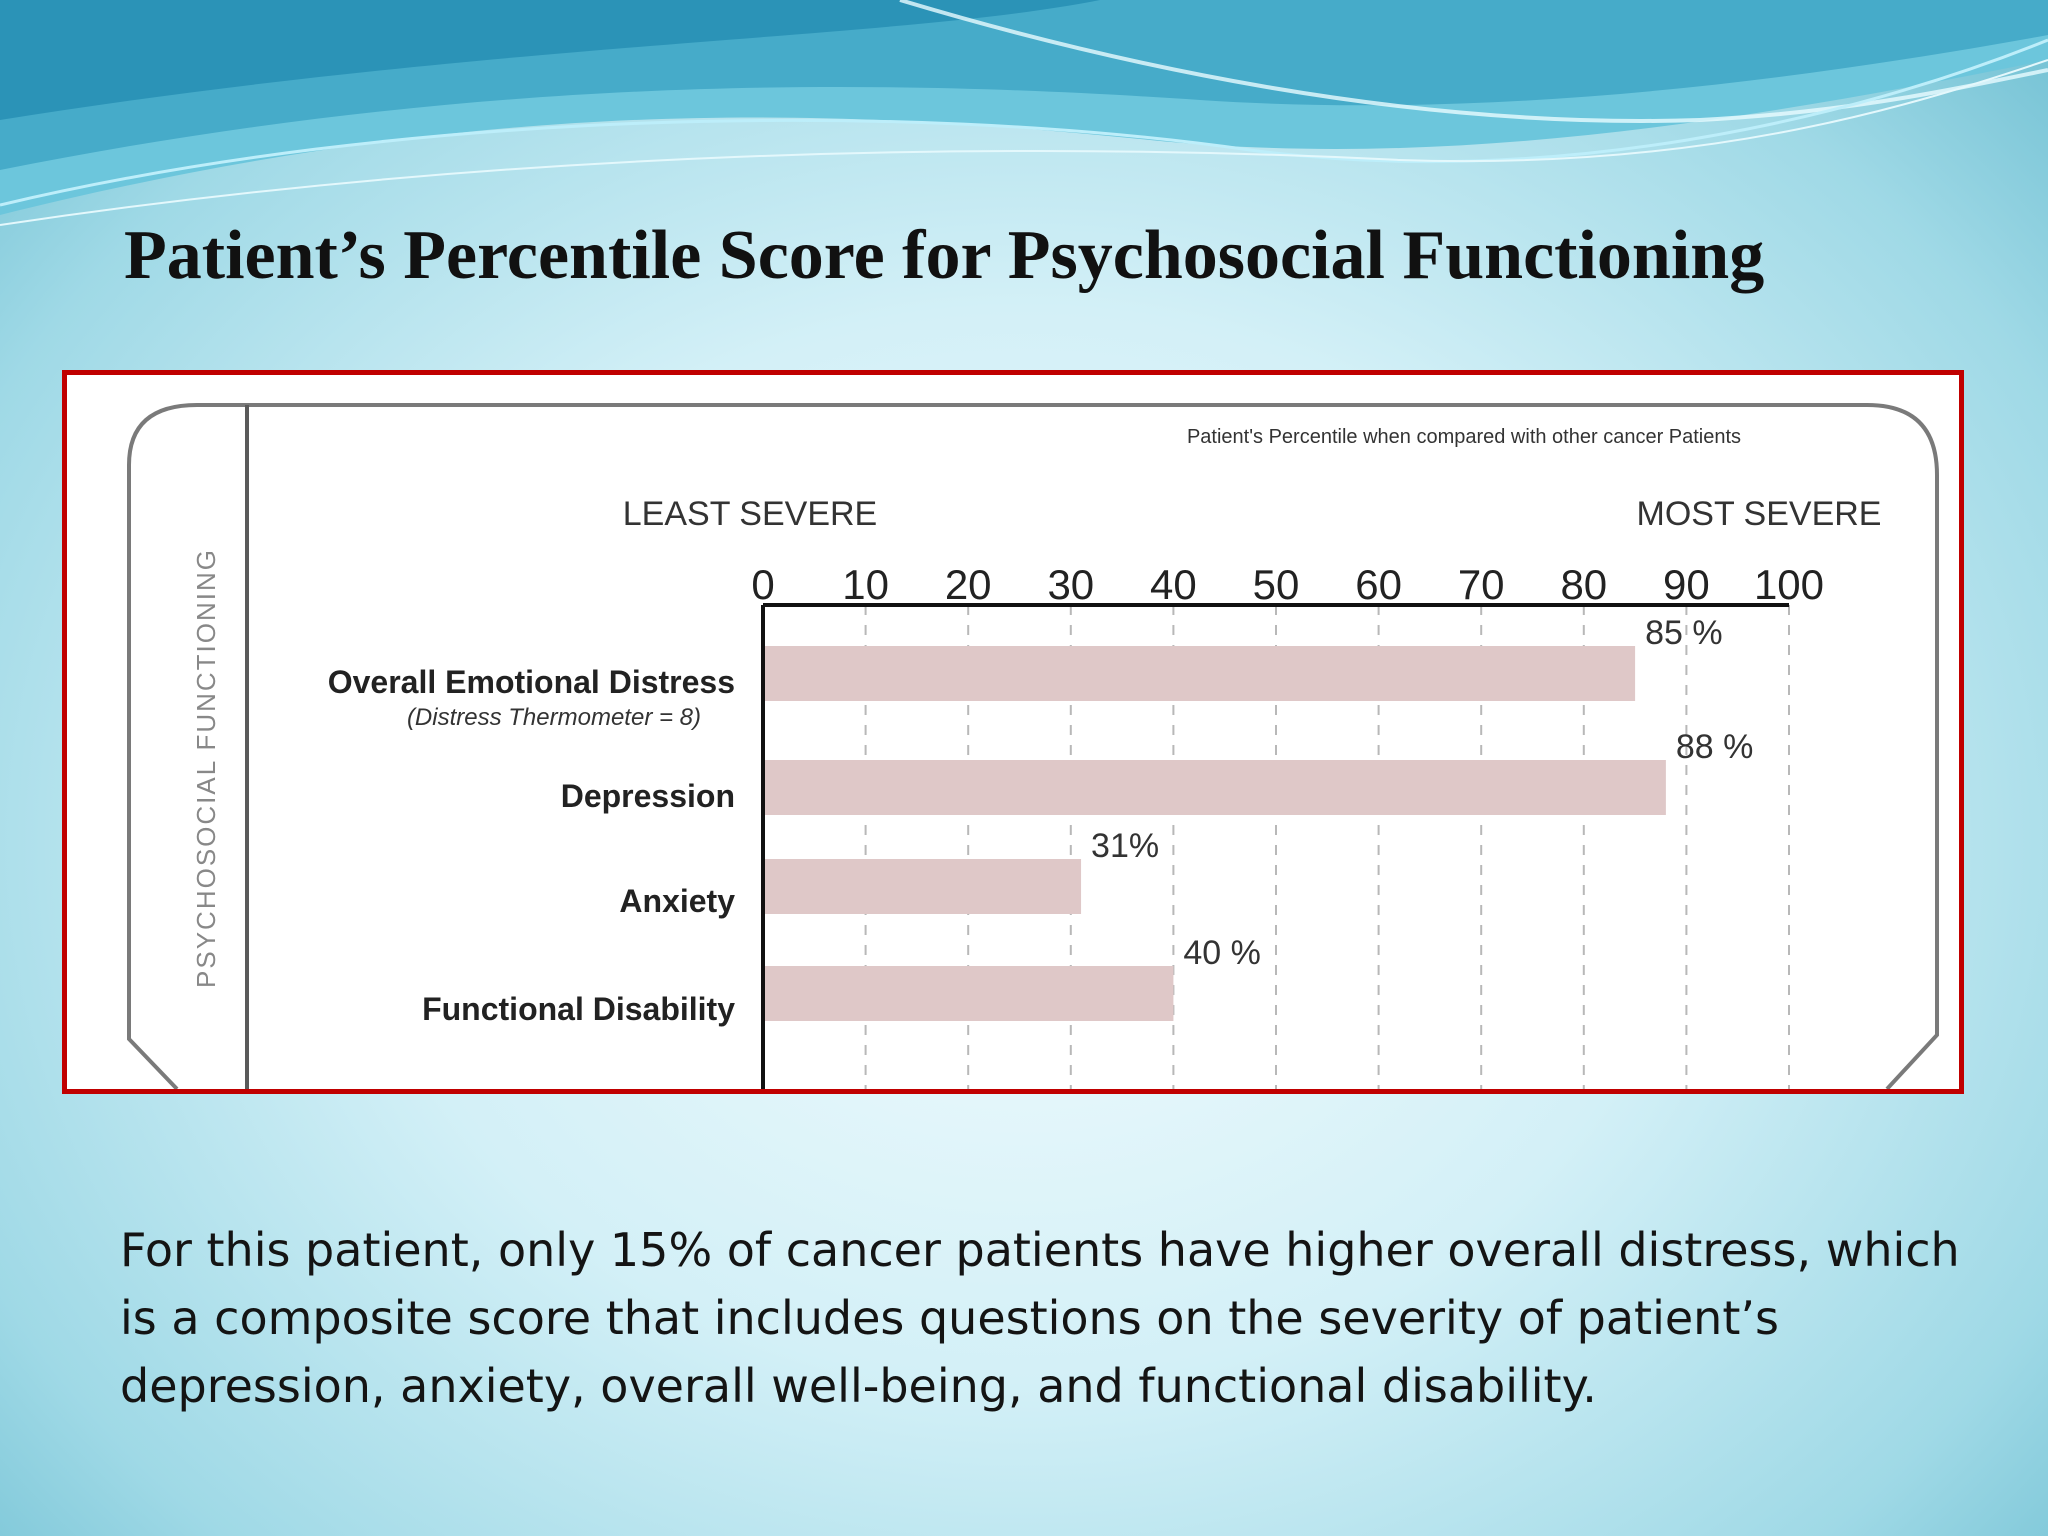 This screenshot has height=1536, width=2048. I want to click on category-sublabel: (Distress Thermometer = 8), so click(554, 717).